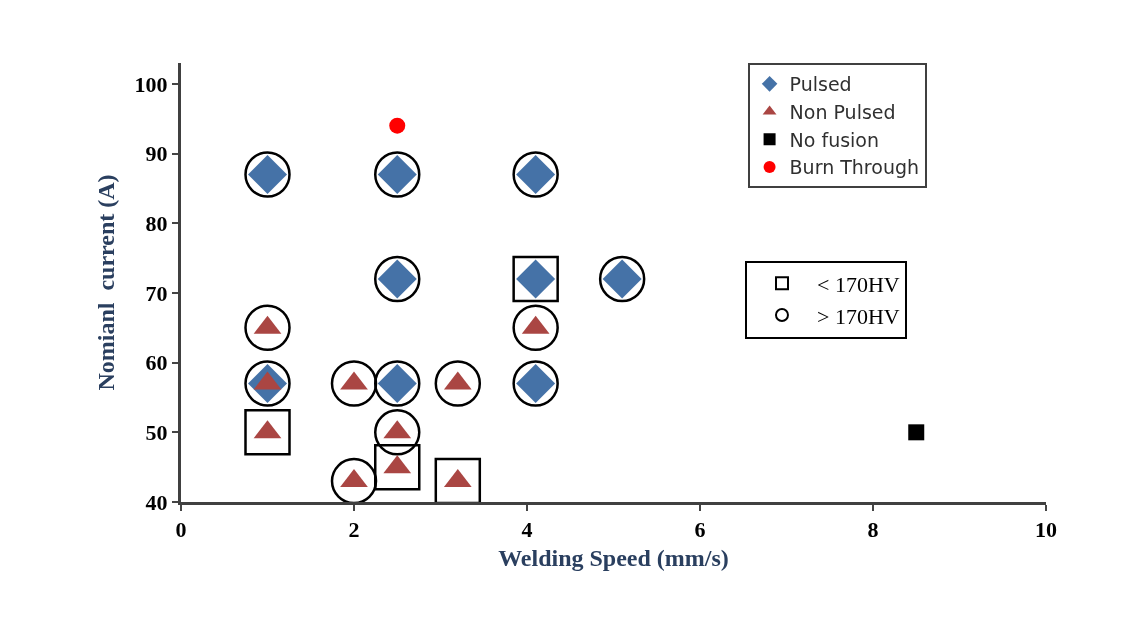 The image size is (1128, 619). What do you see at coordinates (181, 530) in the screenshot?
I see `x-tick-label: 0` at bounding box center [181, 530].